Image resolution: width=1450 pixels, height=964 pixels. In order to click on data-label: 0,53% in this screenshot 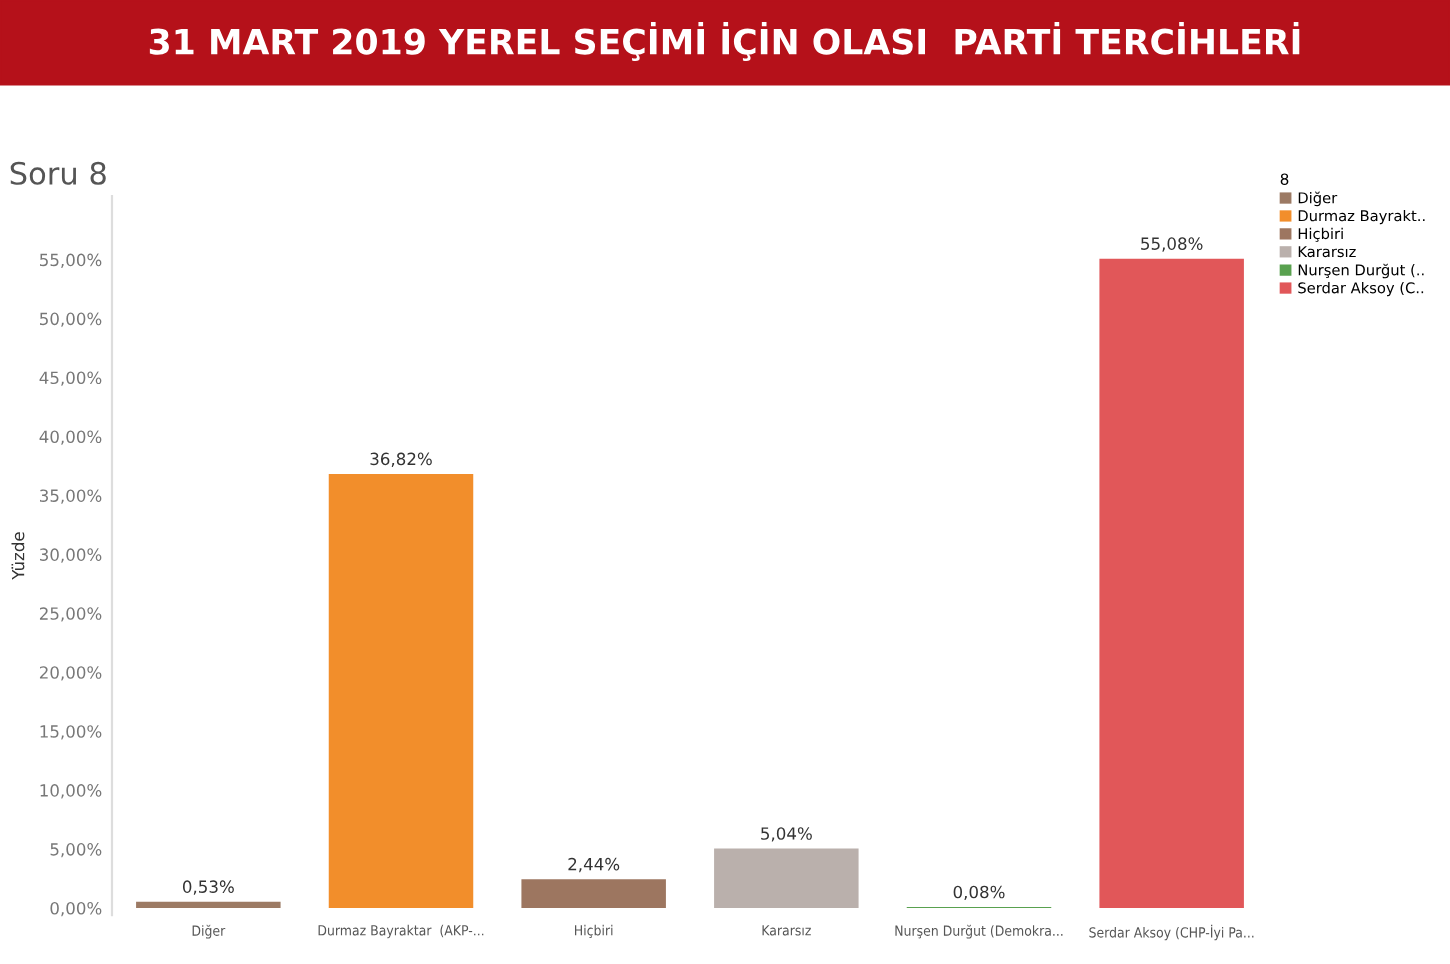, I will do `click(208, 887)`.